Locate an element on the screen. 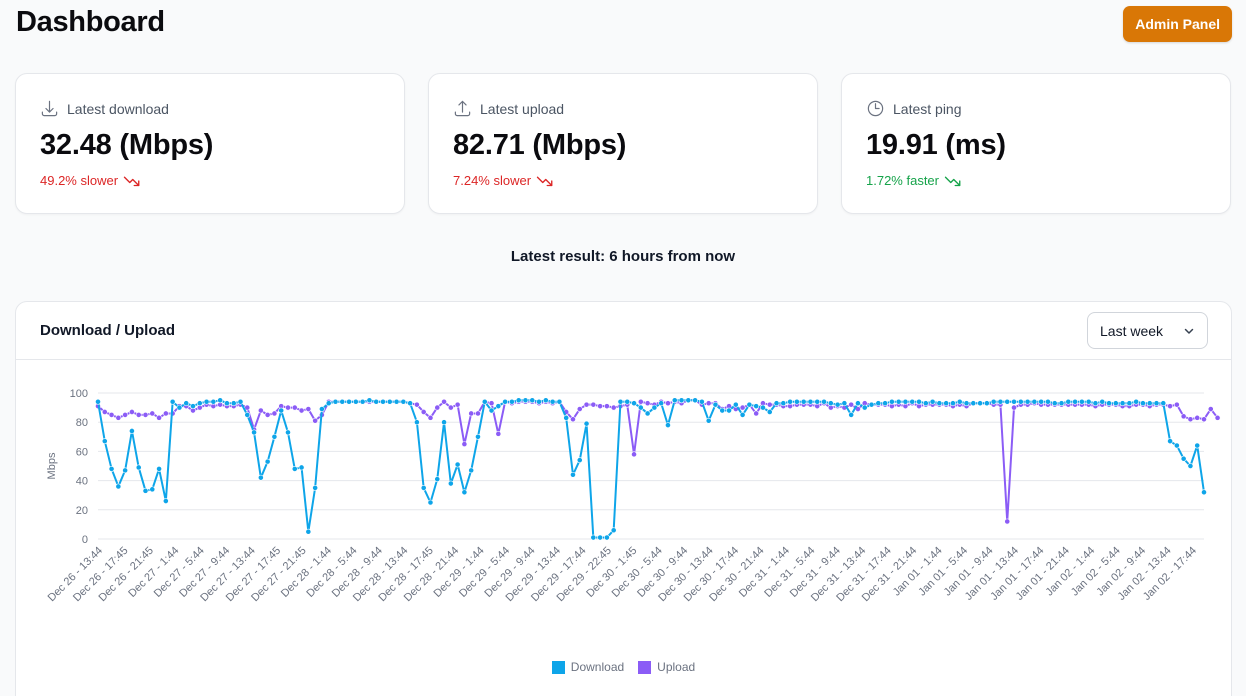 Image resolution: width=1246 pixels, height=696 pixels. range-select: Last week is located at coordinates (1147, 330).